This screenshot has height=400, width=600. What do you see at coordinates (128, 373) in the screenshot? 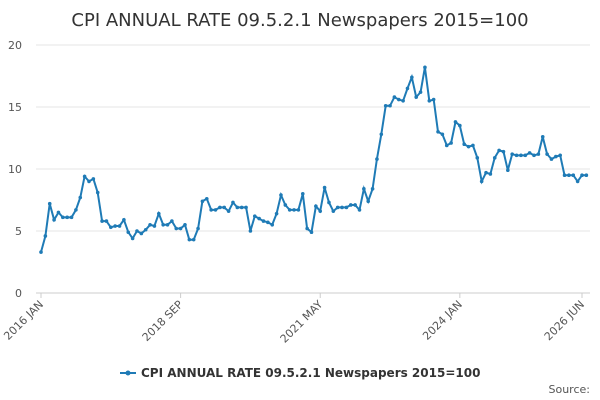
I see `legend-marker` at bounding box center [128, 373].